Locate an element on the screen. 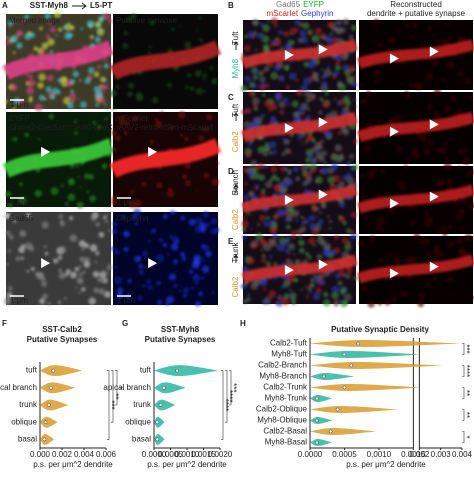 This screenshot has width=474, height=485. x-tick-label: 0.004 is located at coordinates (84, 454).